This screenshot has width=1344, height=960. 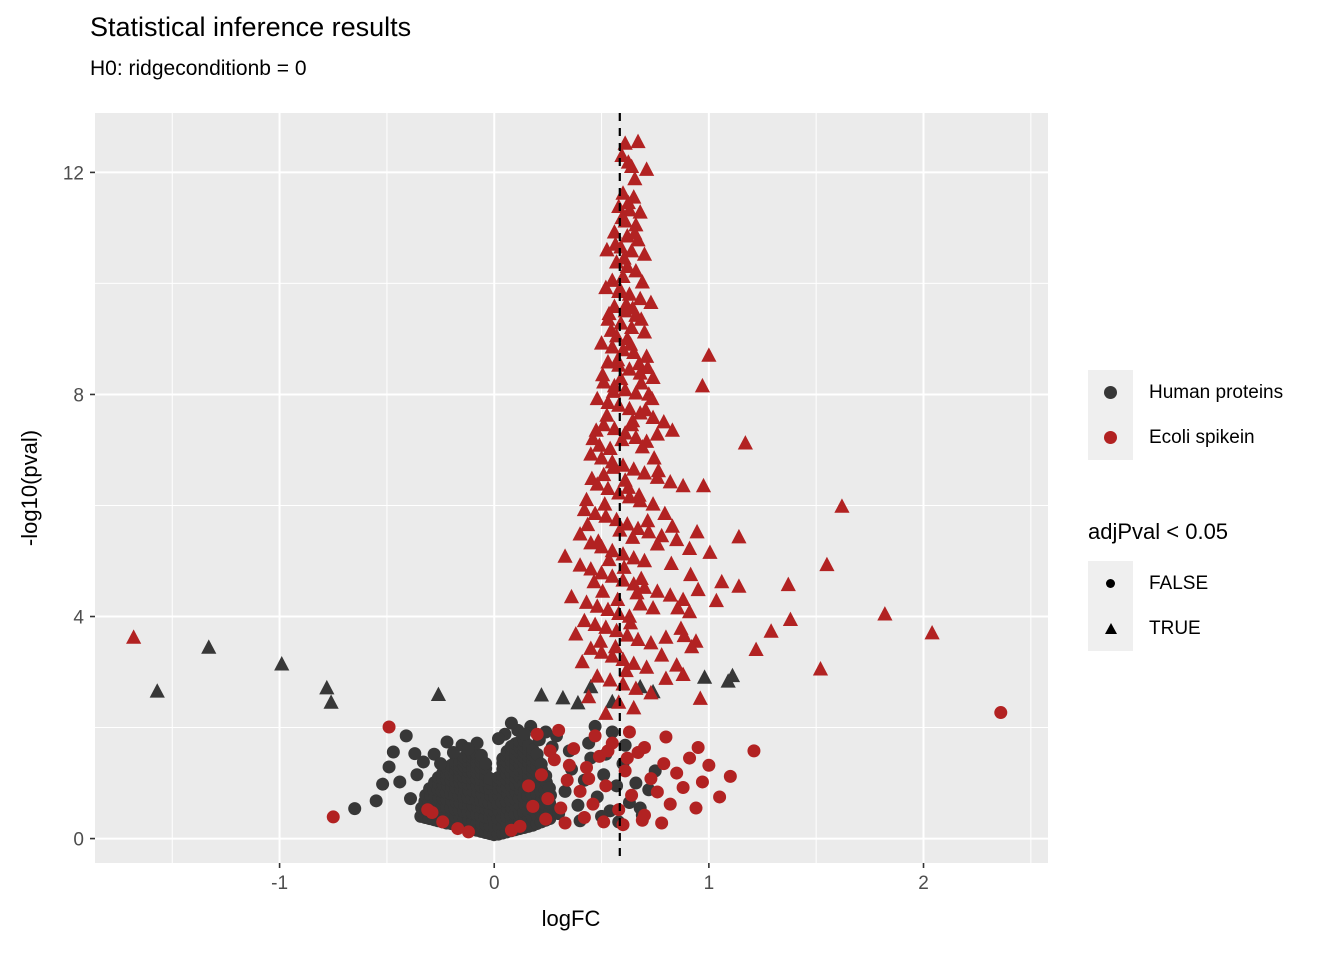 What do you see at coordinates (78, 395) in the screenshot?
I see `y-tick-label: 8` at bounding box center [78, 395].